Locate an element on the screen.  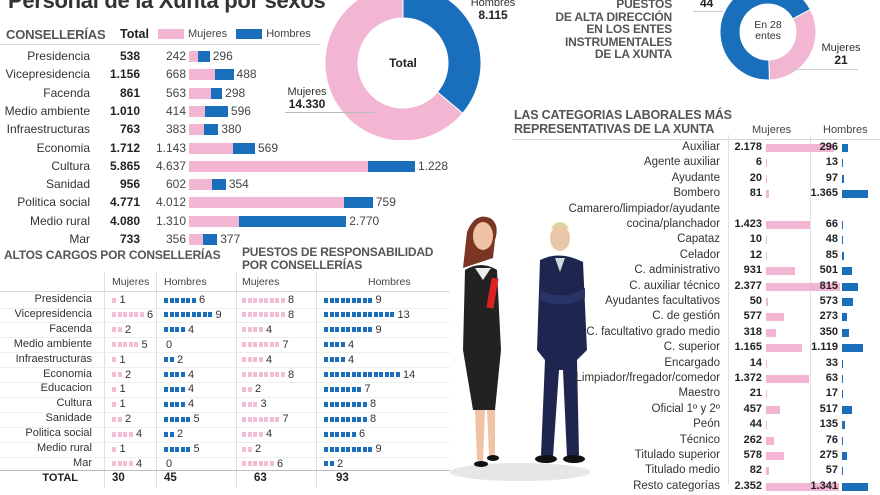
mujeres-value: 383 is located at coordinates (175, 129).